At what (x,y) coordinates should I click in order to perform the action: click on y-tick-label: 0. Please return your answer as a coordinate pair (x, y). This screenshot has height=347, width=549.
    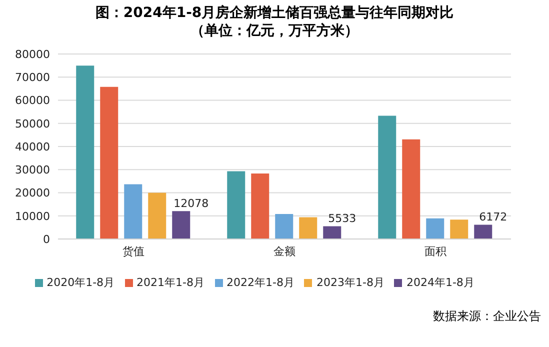
    Looking at the image, I should click on (46, 239).